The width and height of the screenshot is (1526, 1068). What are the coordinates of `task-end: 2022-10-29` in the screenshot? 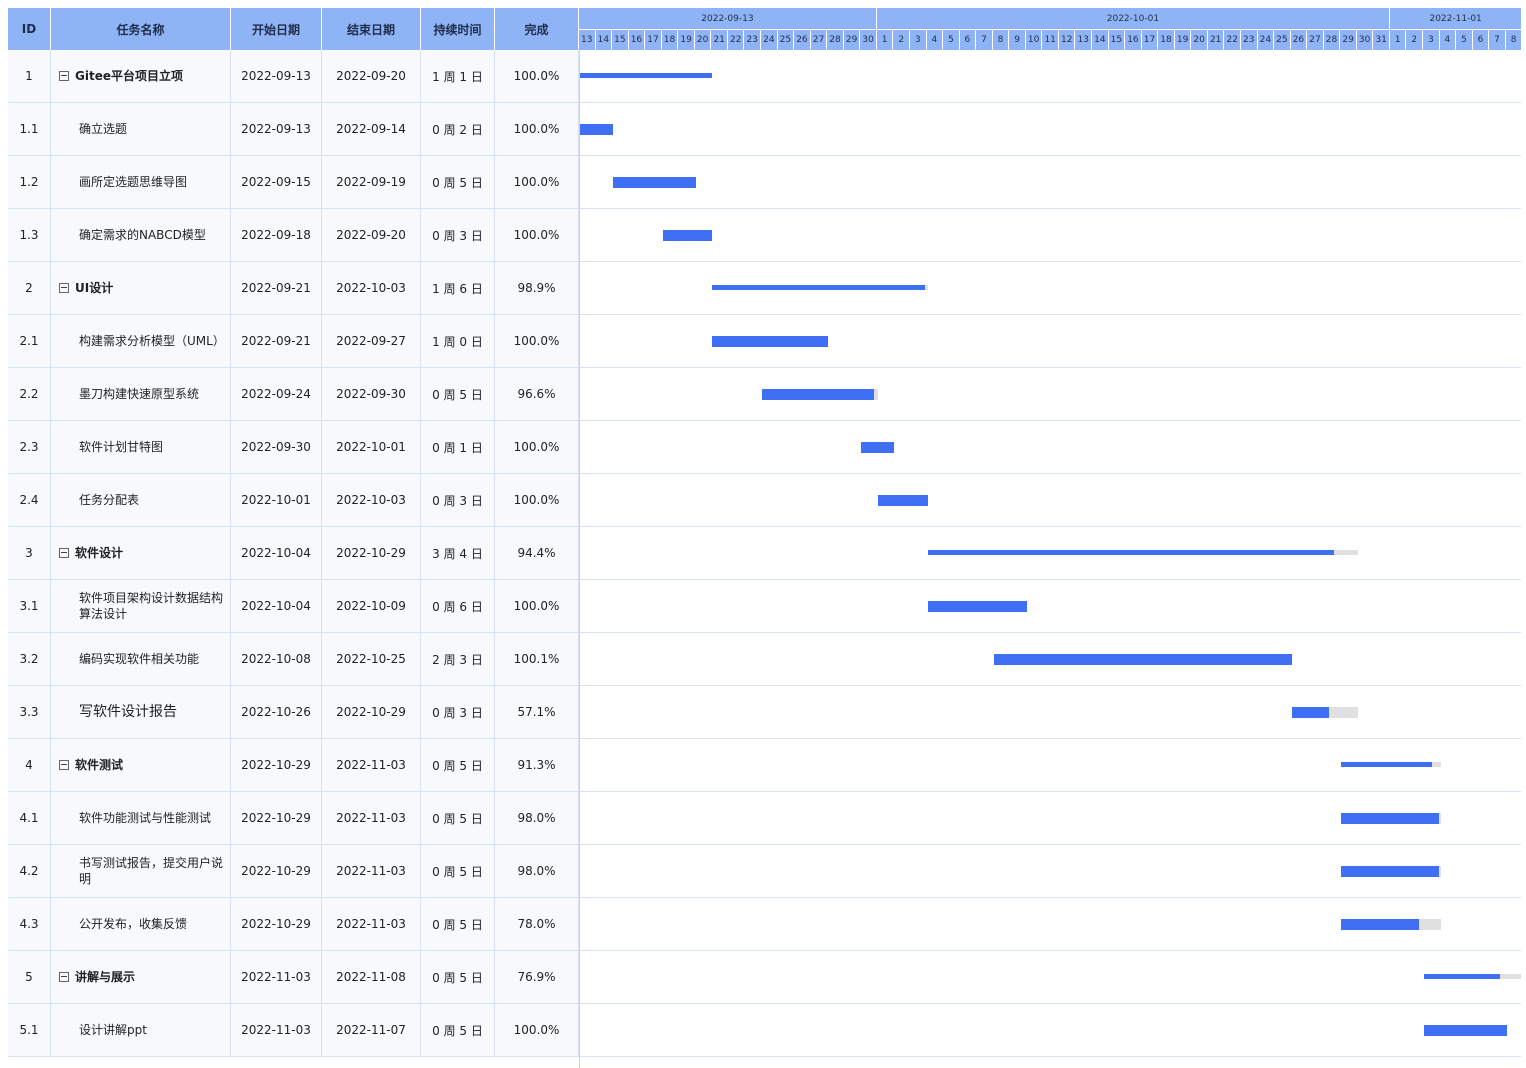 It's located at (371, 553).